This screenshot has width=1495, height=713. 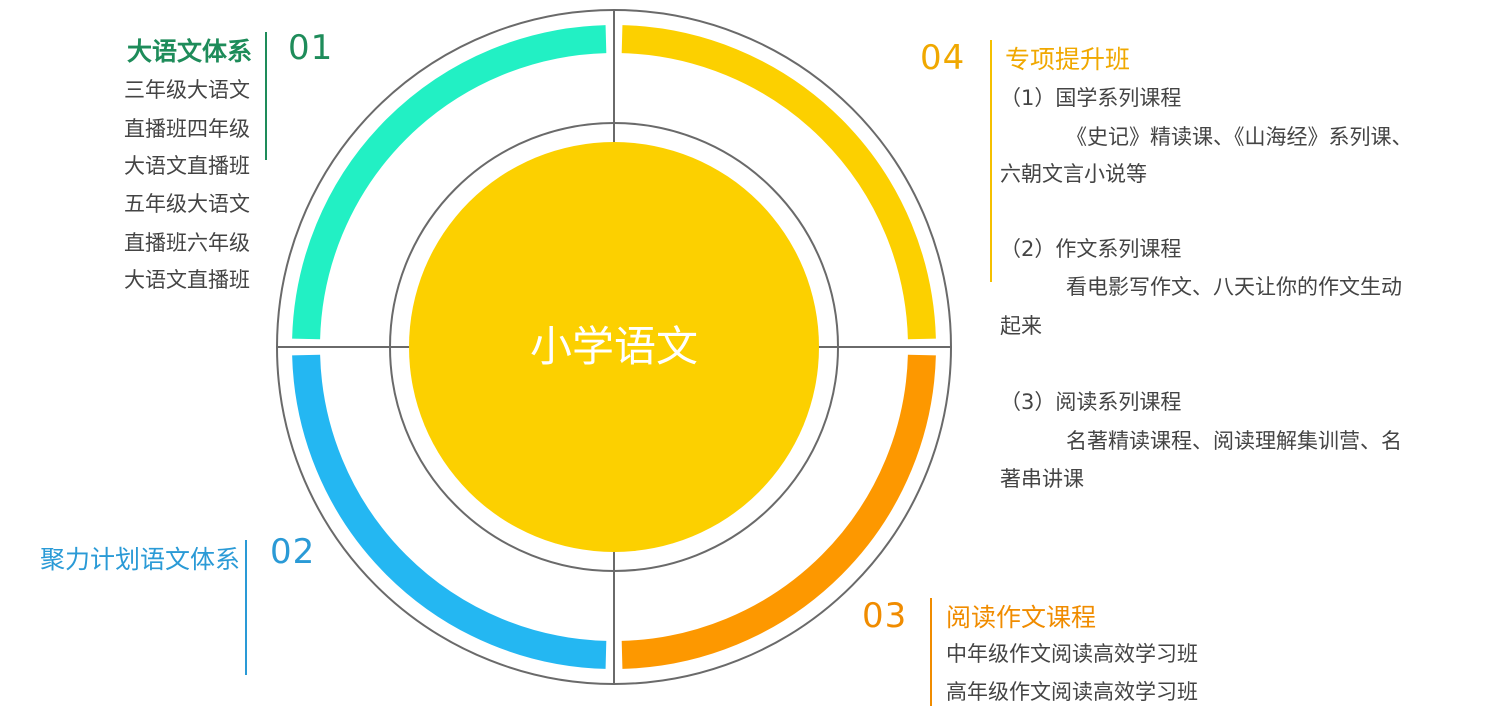 What do you see at coordinates (943, 58) in the screenshot?
I see `section-04-number: 04` at bounding box center [943, 58].